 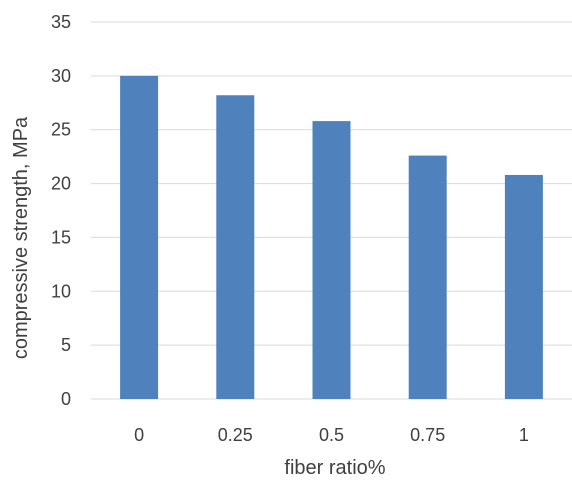 What do you see at coordinates (139, 435) in the screenshot?
I see `x-tick-label: 0` at bounding box center [139, 435].